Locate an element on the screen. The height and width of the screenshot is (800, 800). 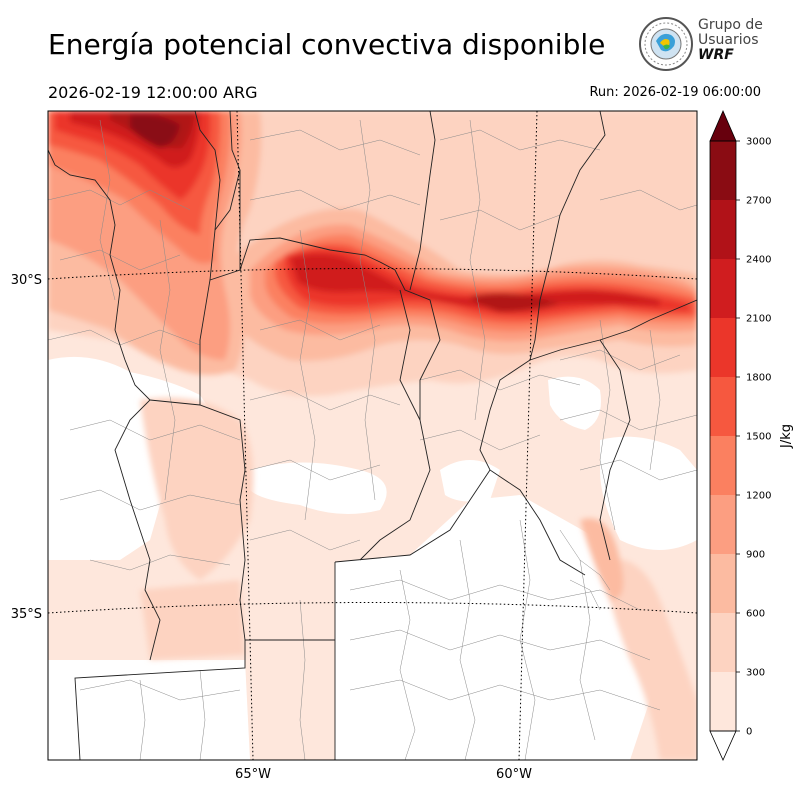
colorbar-tick-label: 1500 is located at coordinates (758, 437).